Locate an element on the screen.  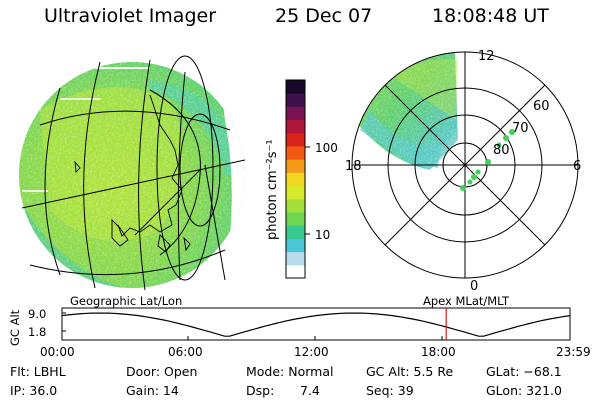
colorbar-tick-10: 10 is located at coordinates (322, 235).